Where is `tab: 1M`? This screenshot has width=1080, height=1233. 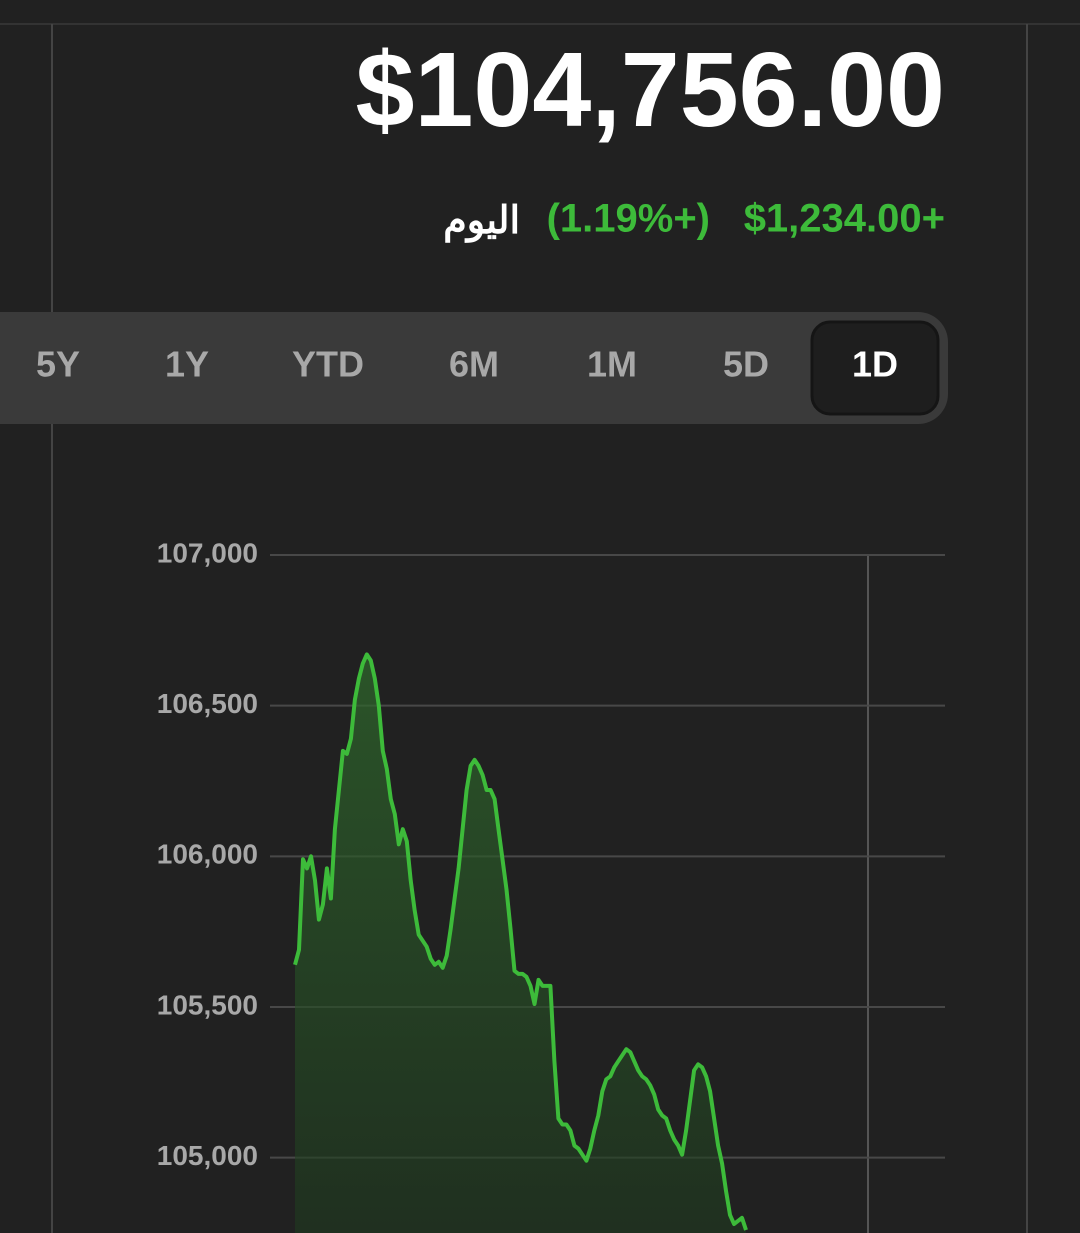 tab: 1M is located at coordinates (612, 364).